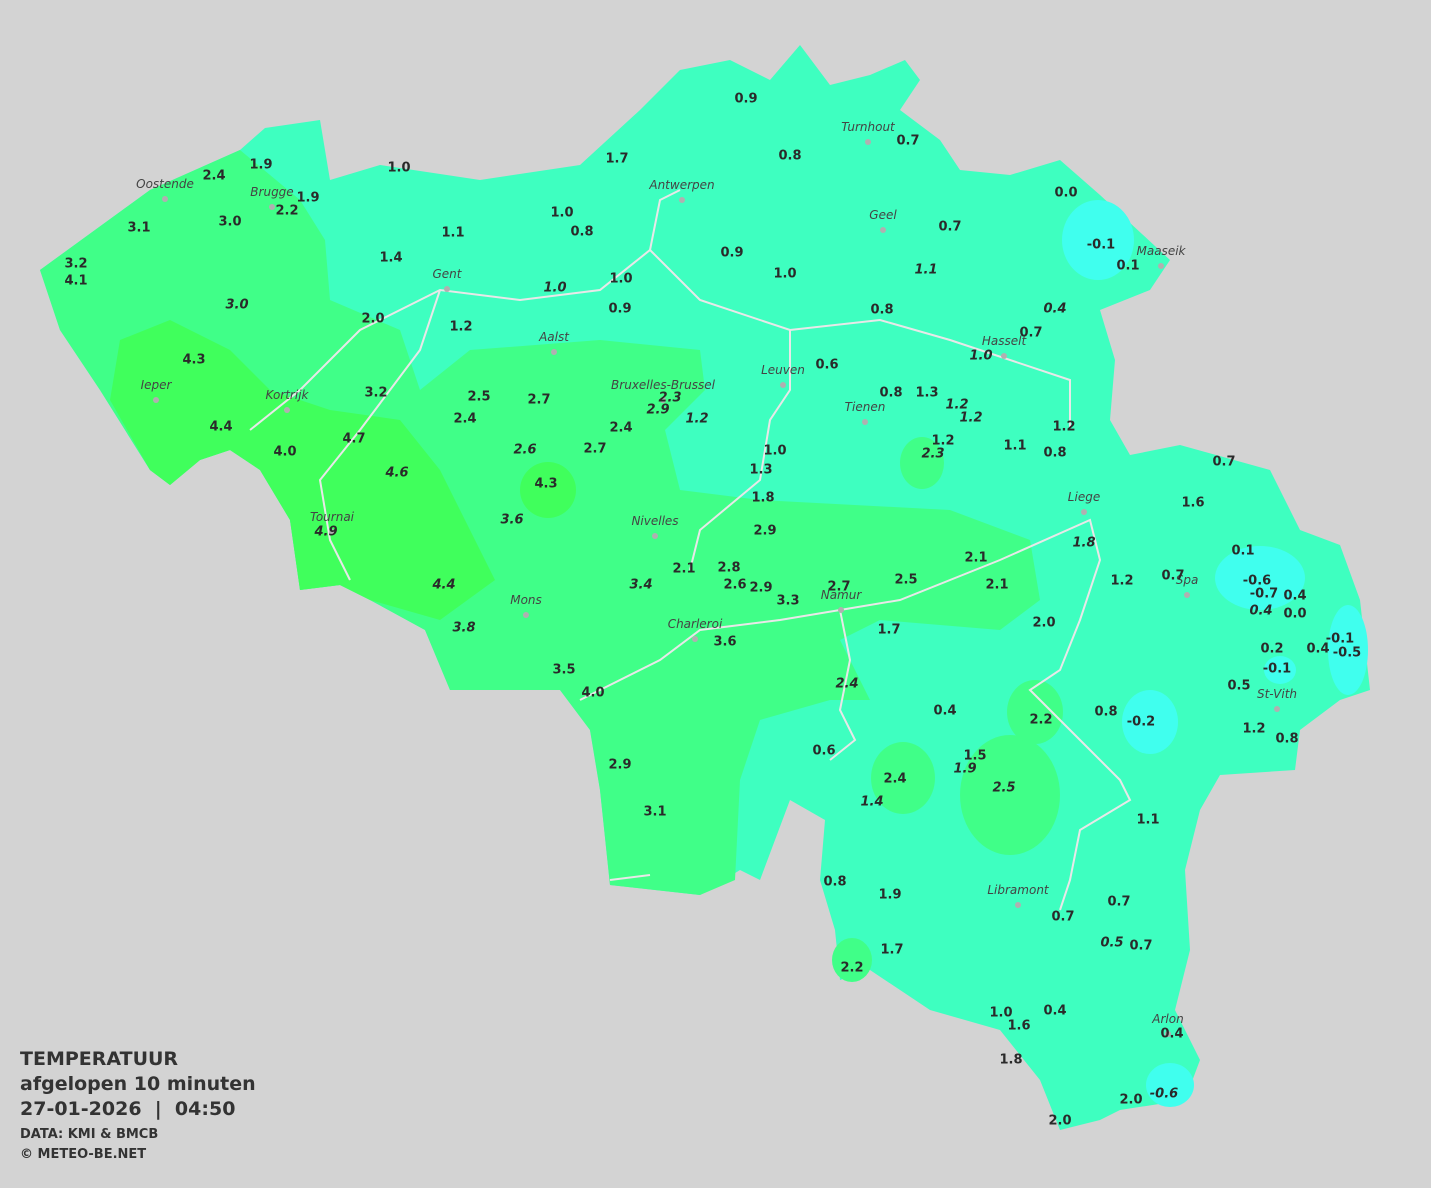 This screenshot has width=1431, height=1188. Describe the element at coordinates (1277, 694) in the screenshot. I see `city-label: St-Vith` at that location.